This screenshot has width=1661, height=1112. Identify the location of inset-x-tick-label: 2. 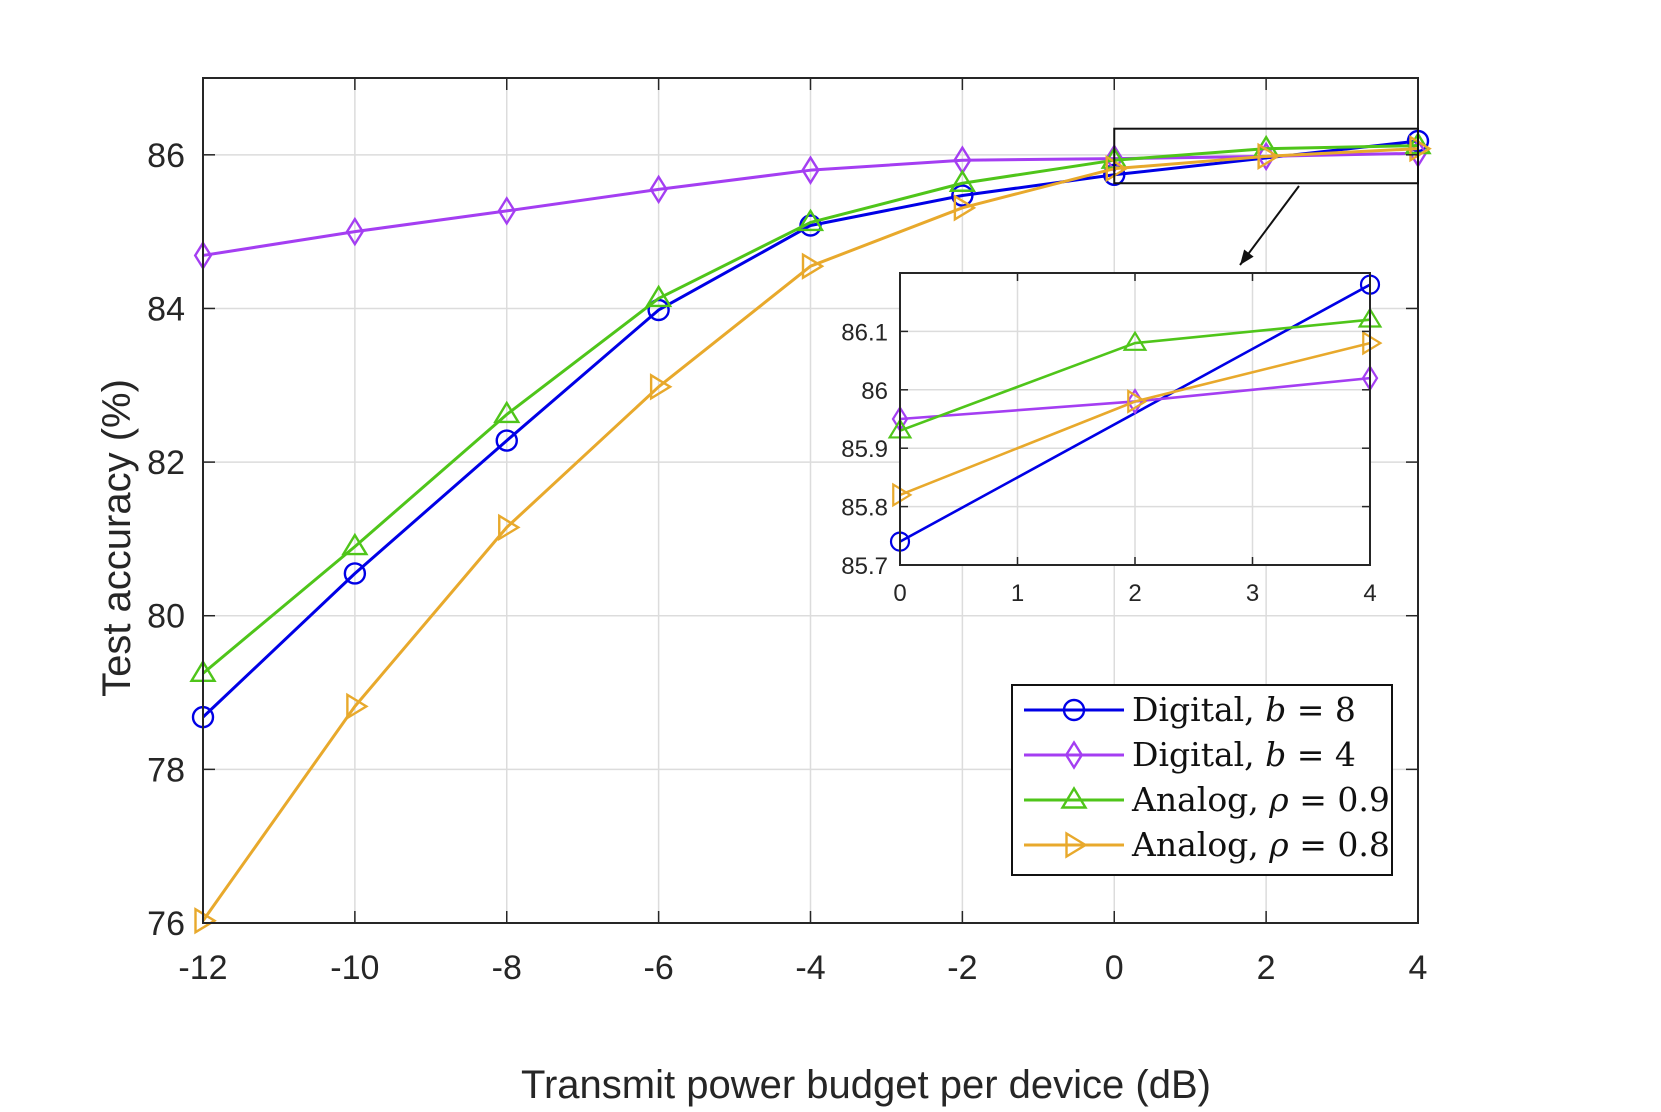
(1134, 593).